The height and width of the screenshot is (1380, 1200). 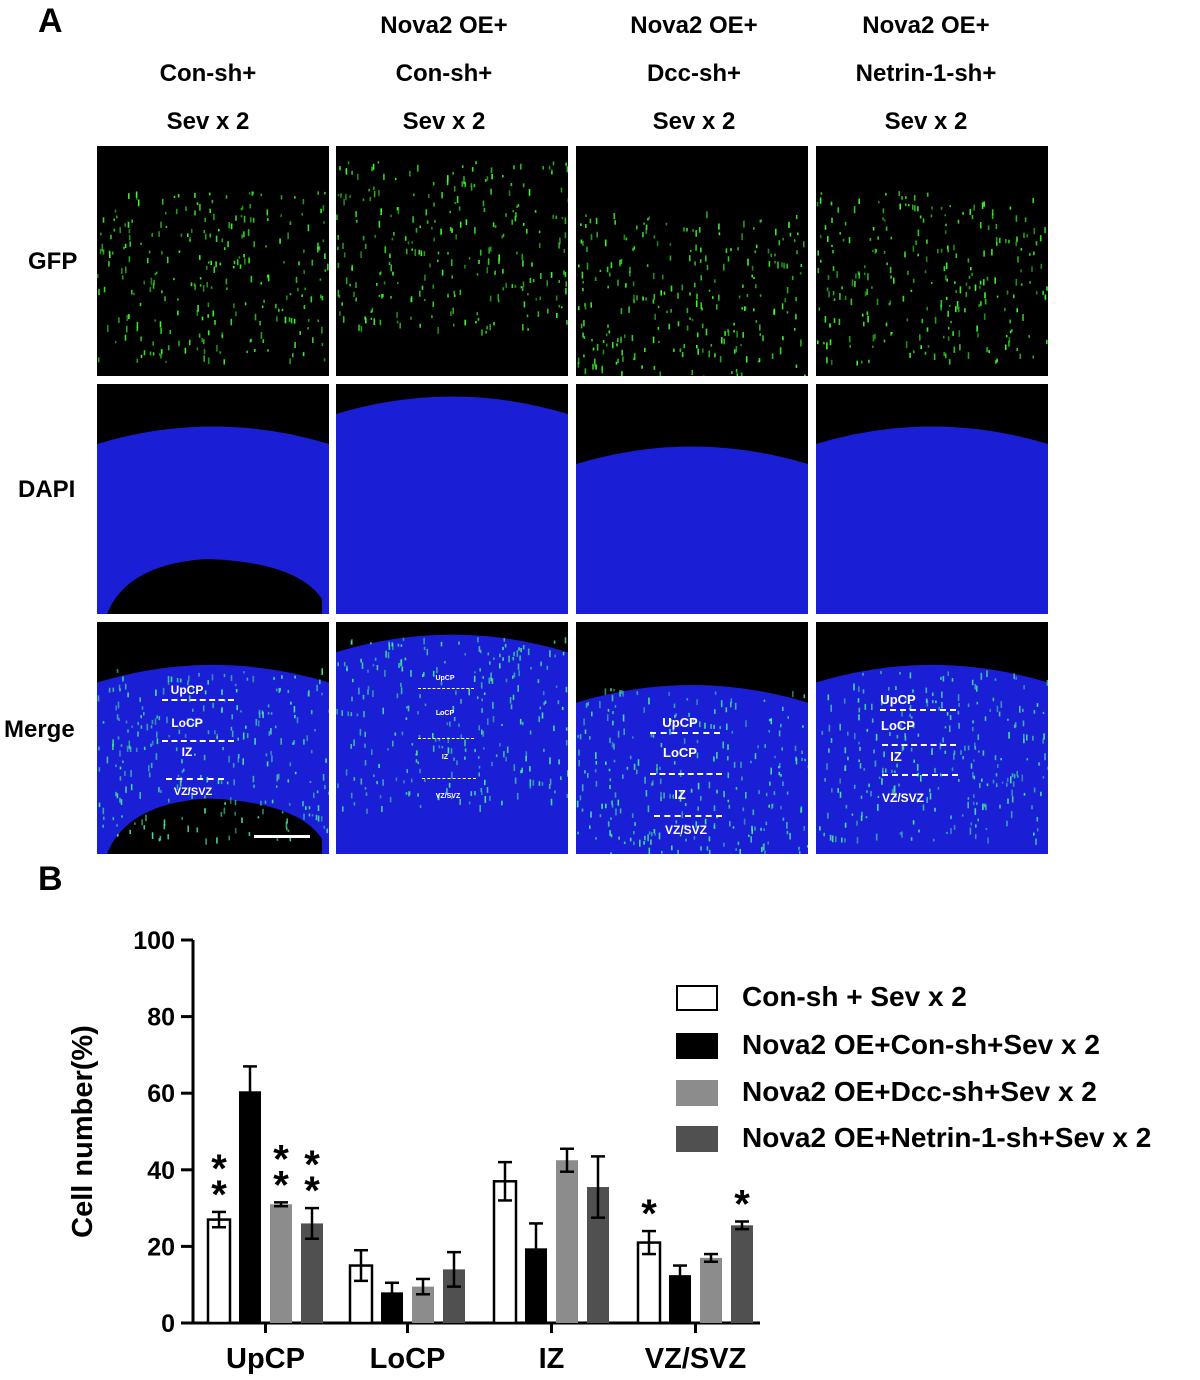 I want to click on y-tick-label: 80, so click(x=161, y=1018).